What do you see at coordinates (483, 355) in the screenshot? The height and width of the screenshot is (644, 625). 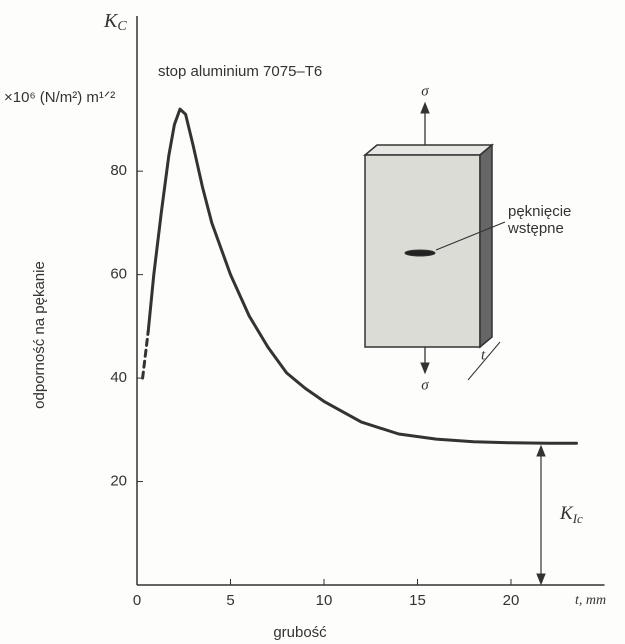 I see `thickness-label: t` at bounding box center [483, 355].